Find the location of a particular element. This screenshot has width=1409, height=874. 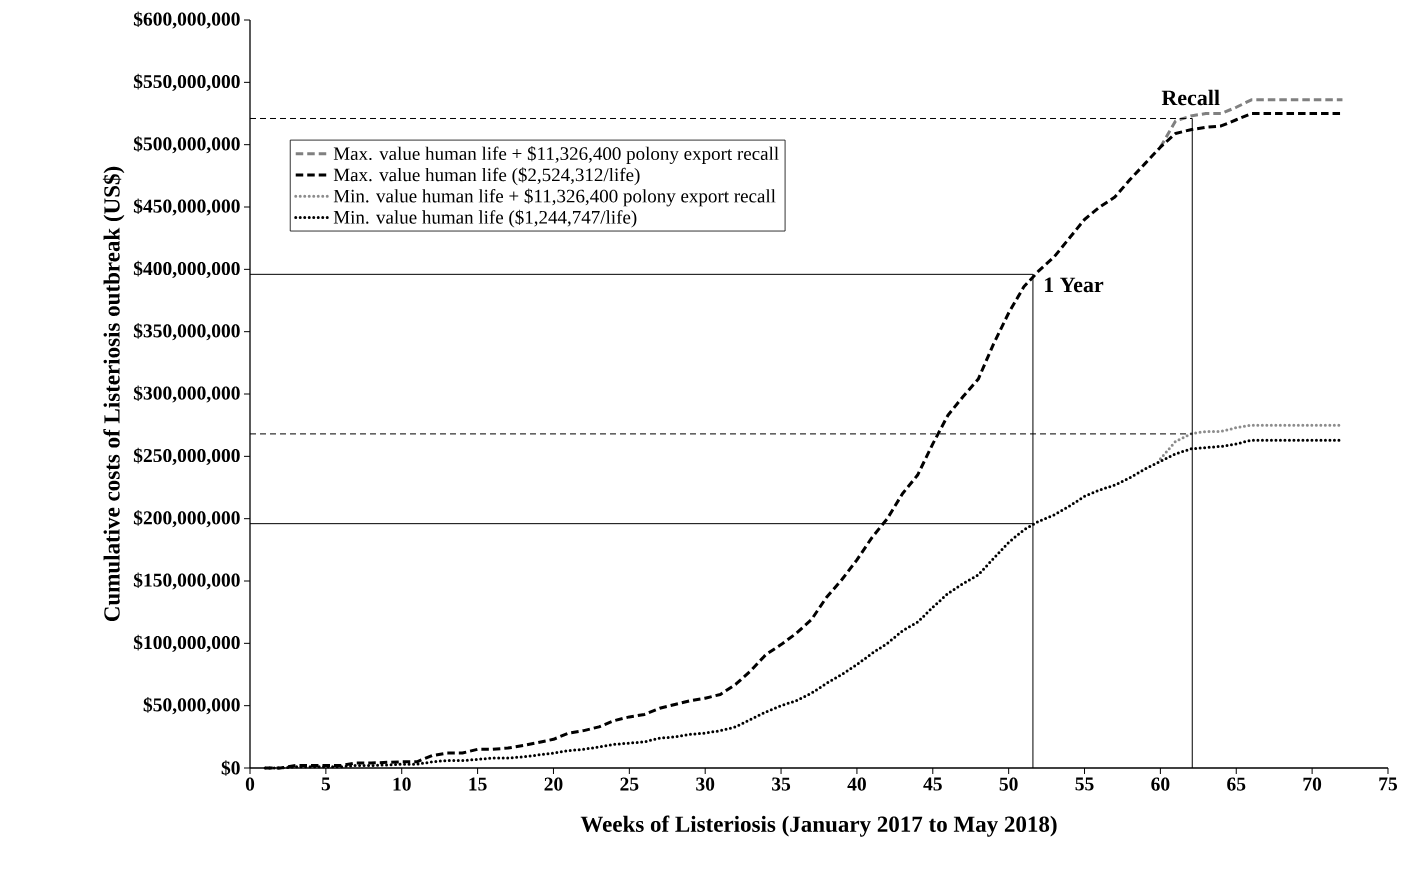

y-tick-label: $500,000,000 is located at coordinates (186, 145).